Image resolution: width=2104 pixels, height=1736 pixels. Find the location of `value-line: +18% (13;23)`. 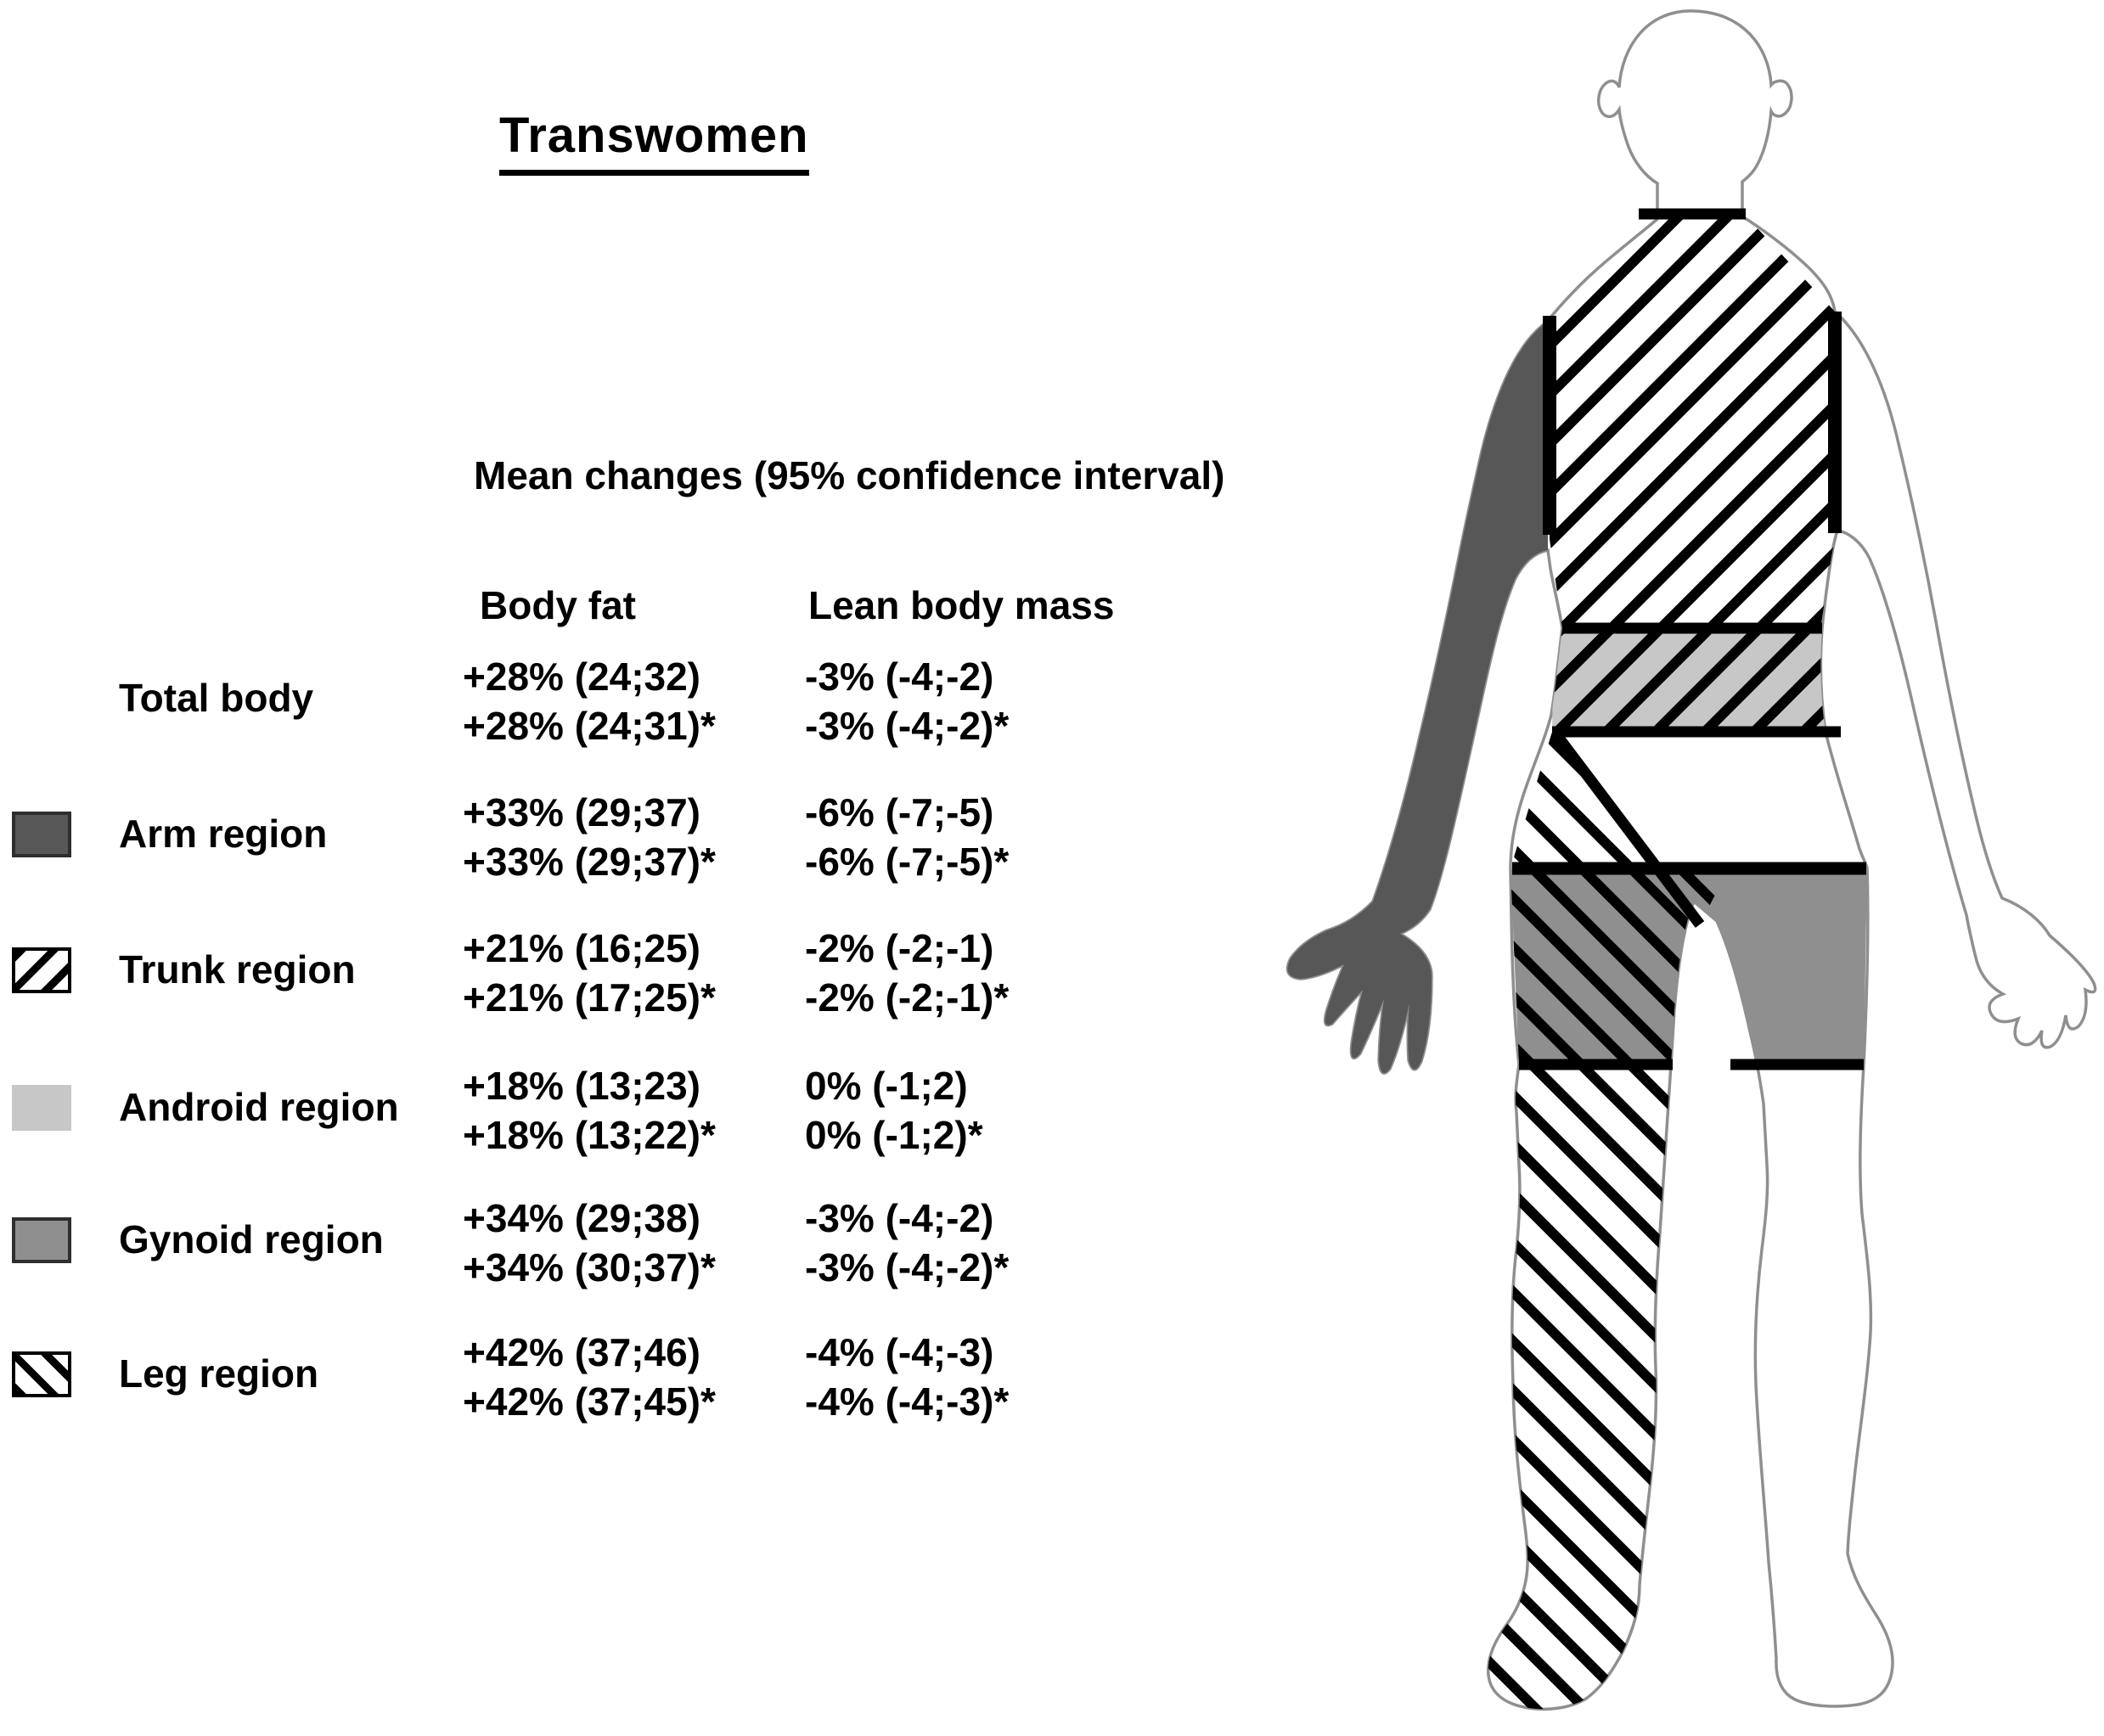

value-line: +18% (13;23) is located at coordinates (581, 1086).